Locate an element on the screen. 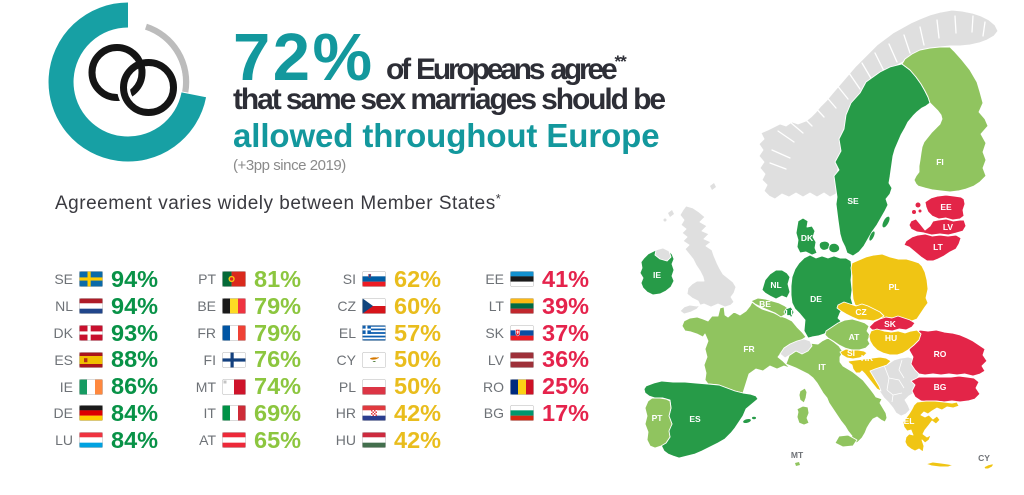 This screenshot has height=495, width=1024. svg-text: IE is located at coordinates (657, 275).